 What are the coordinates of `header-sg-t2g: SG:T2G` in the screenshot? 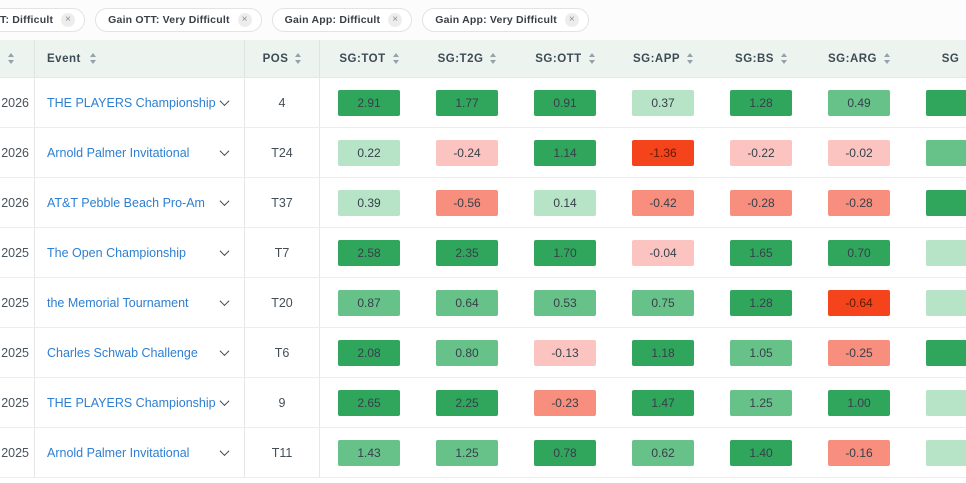 It's located at (467, 58).